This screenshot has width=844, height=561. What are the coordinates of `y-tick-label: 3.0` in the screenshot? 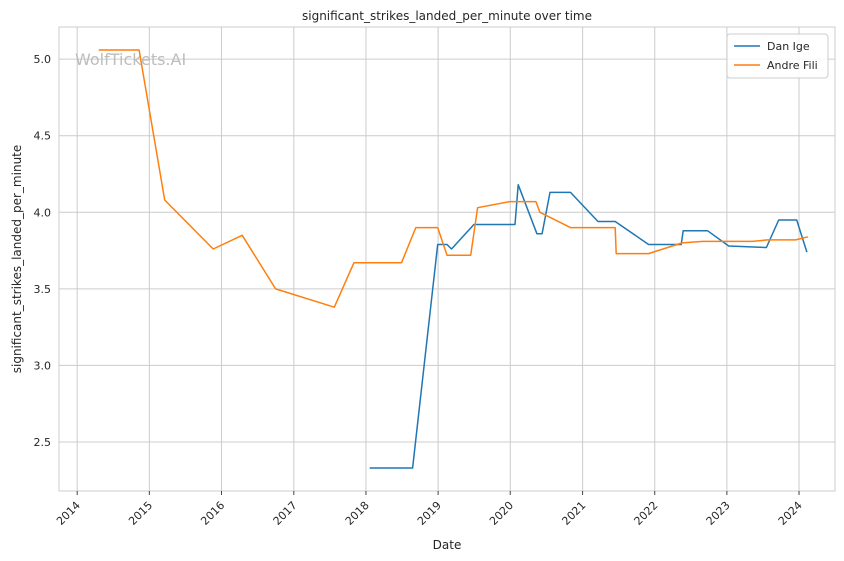 It's located at (43, 365).